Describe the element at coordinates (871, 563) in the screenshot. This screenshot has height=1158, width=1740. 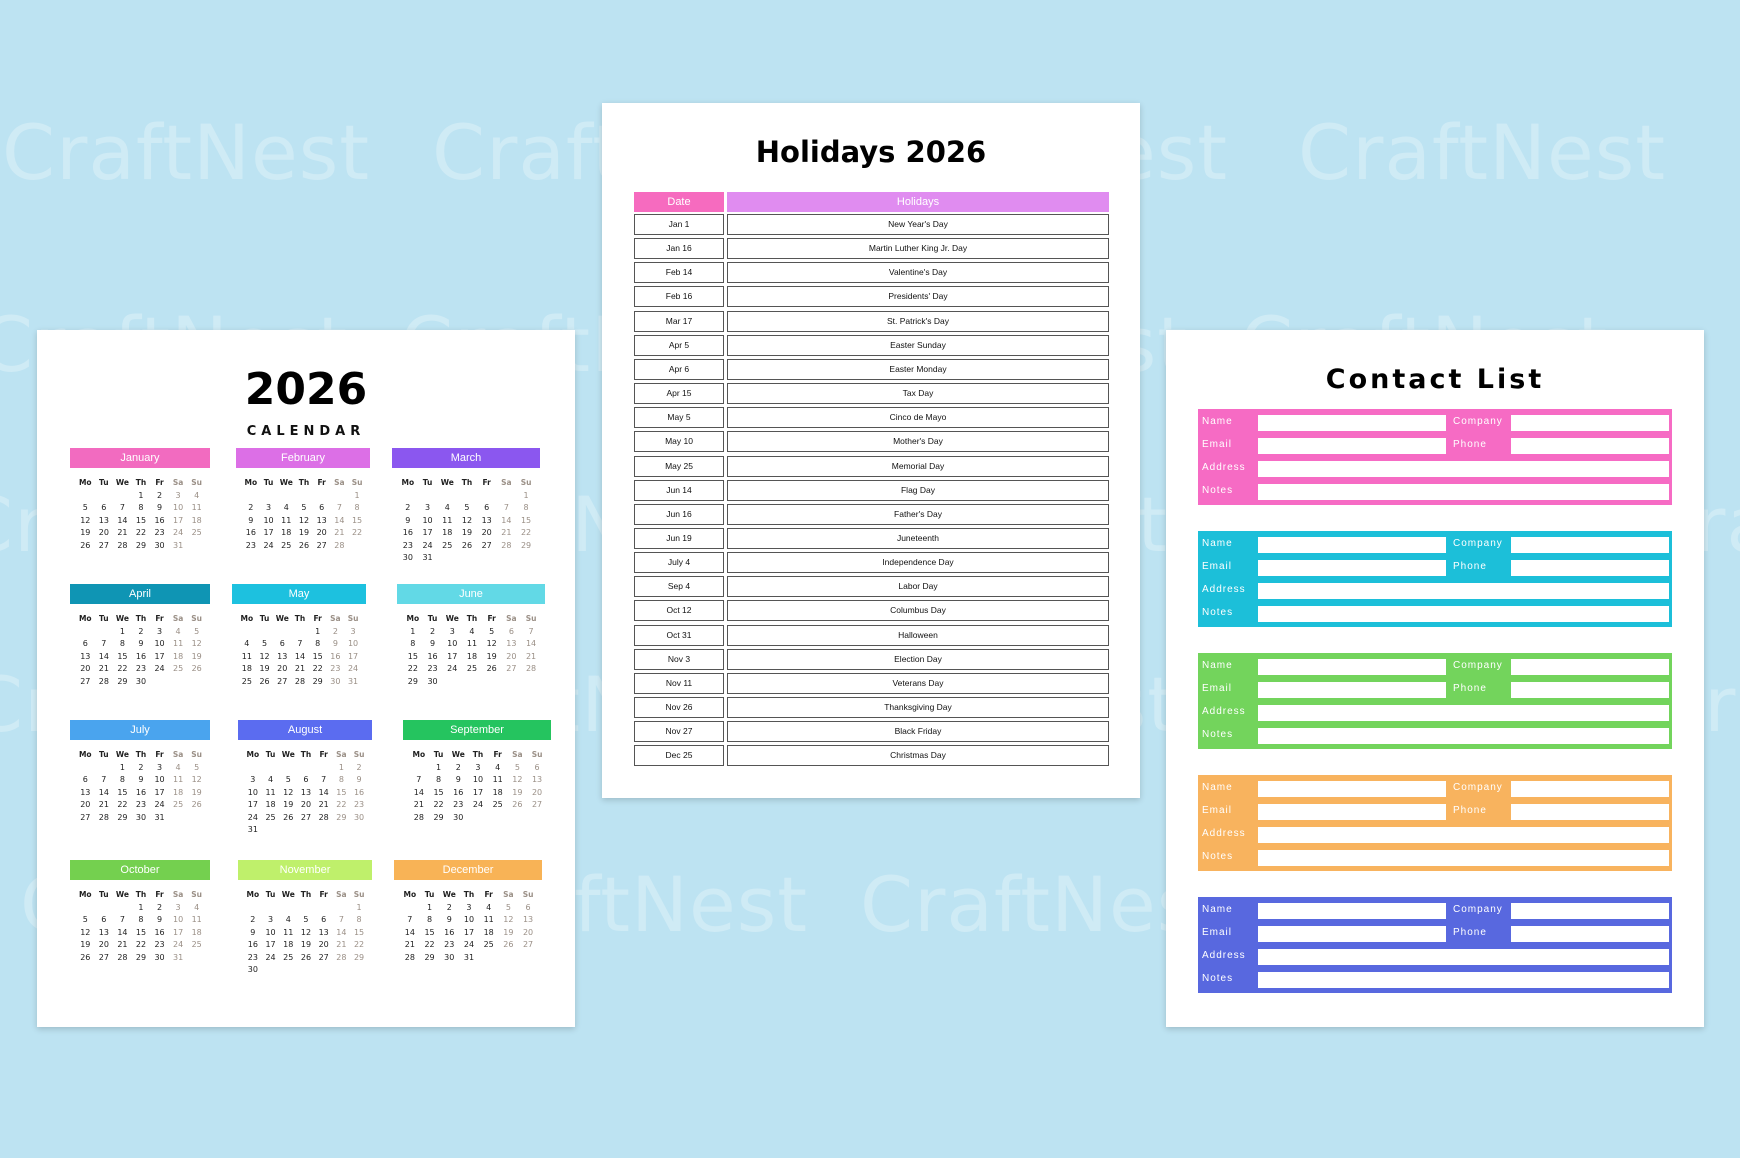
I see `table-row: July 4 Independence Day` at that location.